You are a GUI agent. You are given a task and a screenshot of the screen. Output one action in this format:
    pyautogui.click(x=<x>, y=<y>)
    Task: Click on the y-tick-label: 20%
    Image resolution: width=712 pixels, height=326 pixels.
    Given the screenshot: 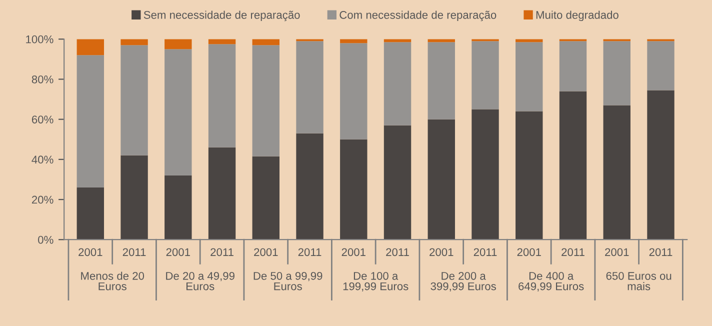 What is the action you would take?
    pyautogui.click(x=43, y=200)
    